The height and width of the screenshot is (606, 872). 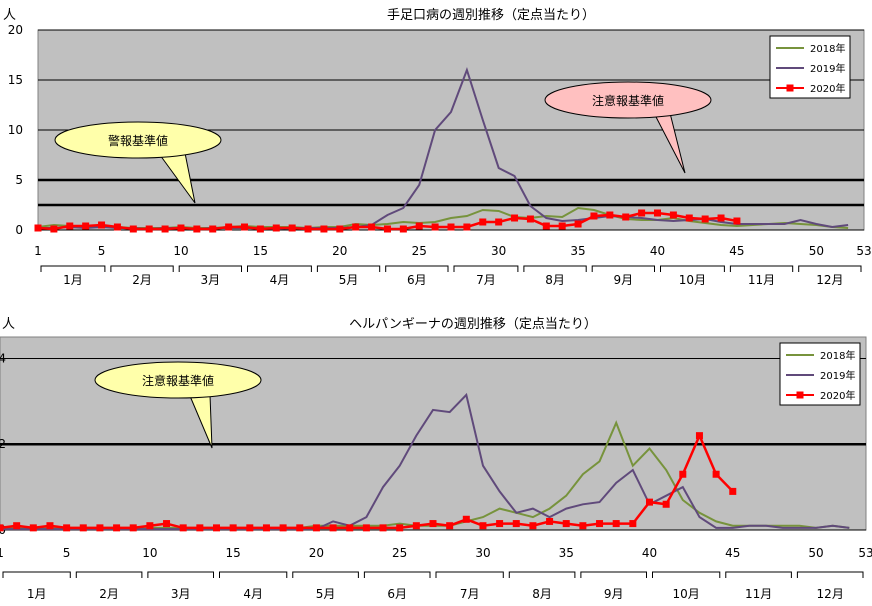 I want to click on threshold-label: 警報基準値, so click(x=138, y=140).